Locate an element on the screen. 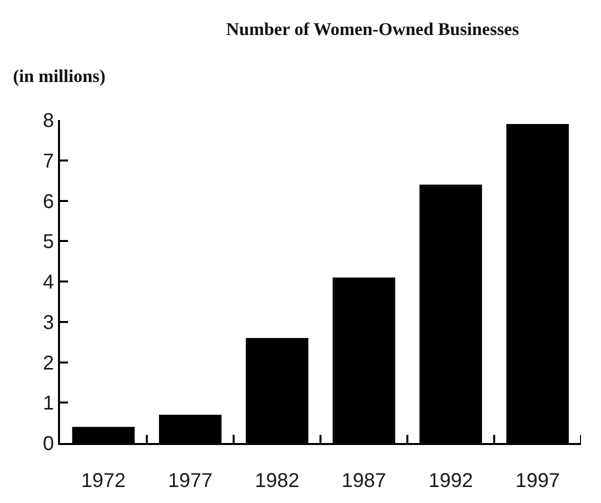 The image size is (601, 503). y-tick-label: 1 is located at coordinates (48, 403).